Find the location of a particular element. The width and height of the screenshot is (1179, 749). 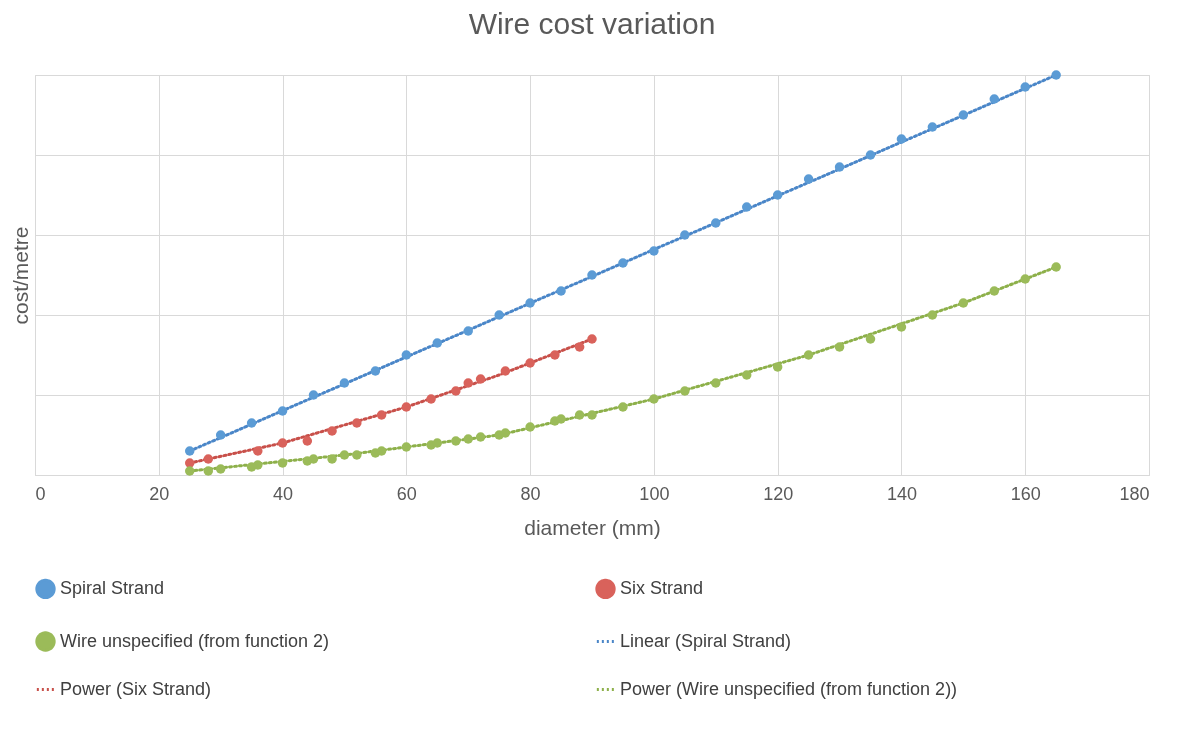

x-tick-label: 160 is located at coordinates (1025, 493).